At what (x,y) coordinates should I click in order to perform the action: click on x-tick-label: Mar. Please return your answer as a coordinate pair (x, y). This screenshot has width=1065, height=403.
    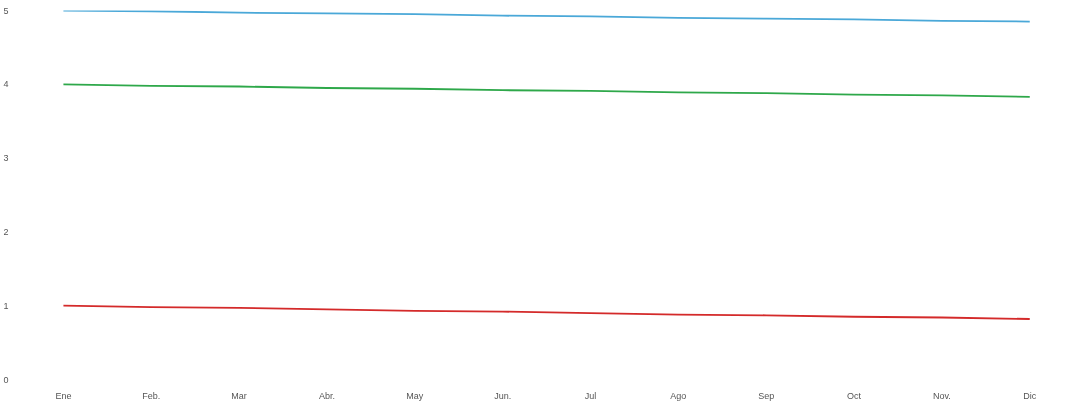
    Looking at the image, I should click on (239, 395).